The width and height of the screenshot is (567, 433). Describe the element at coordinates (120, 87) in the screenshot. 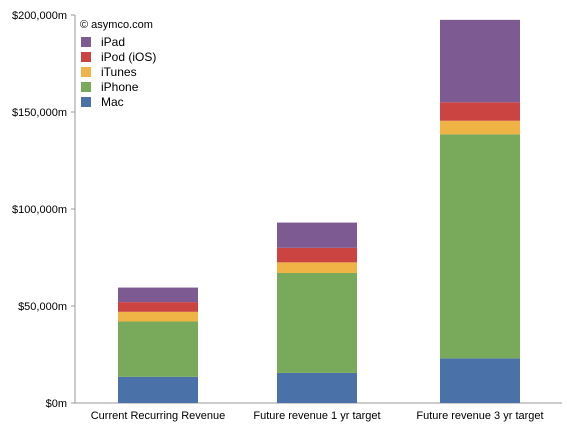

I see `legend-label-iphone: iPhone` at that location.